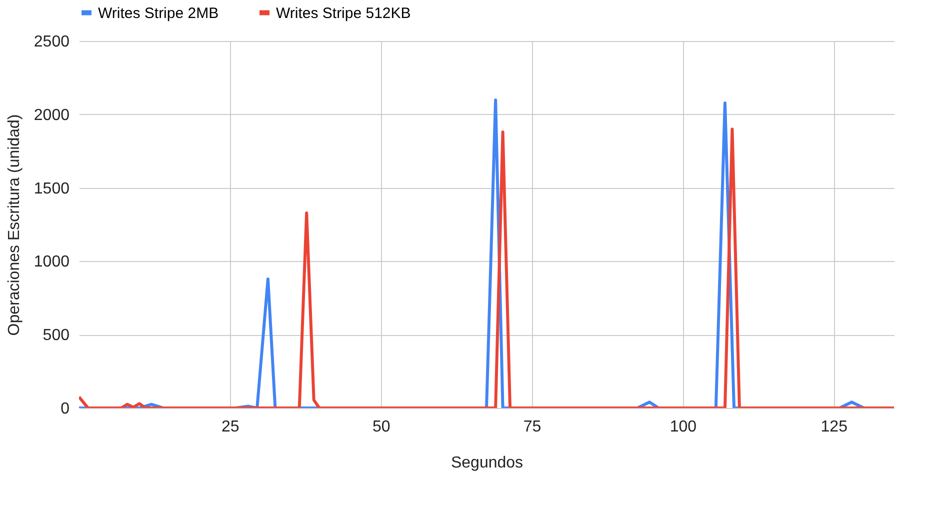 Image resolution: width=930 pixels, height=512 pixels. What do you see at coordinates (834, 427) in the screenshot?
I see `x-tick-label: 125` at bounding box center [834, 427].